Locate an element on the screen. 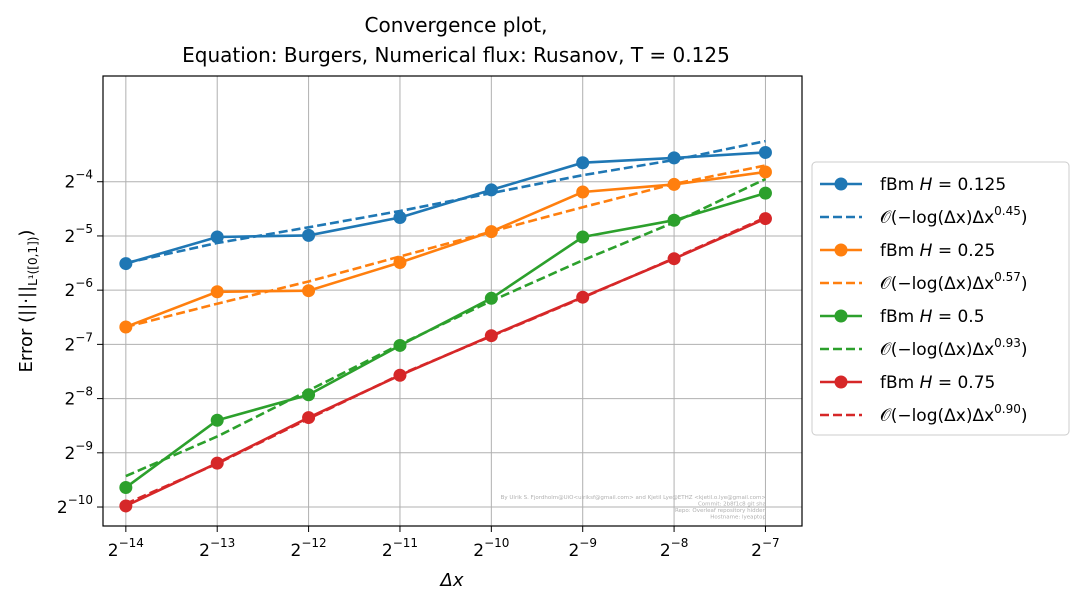 This screenshot has height=606, width=1085. y-tick-exponent: −8 is located at coordinates (84, 392).